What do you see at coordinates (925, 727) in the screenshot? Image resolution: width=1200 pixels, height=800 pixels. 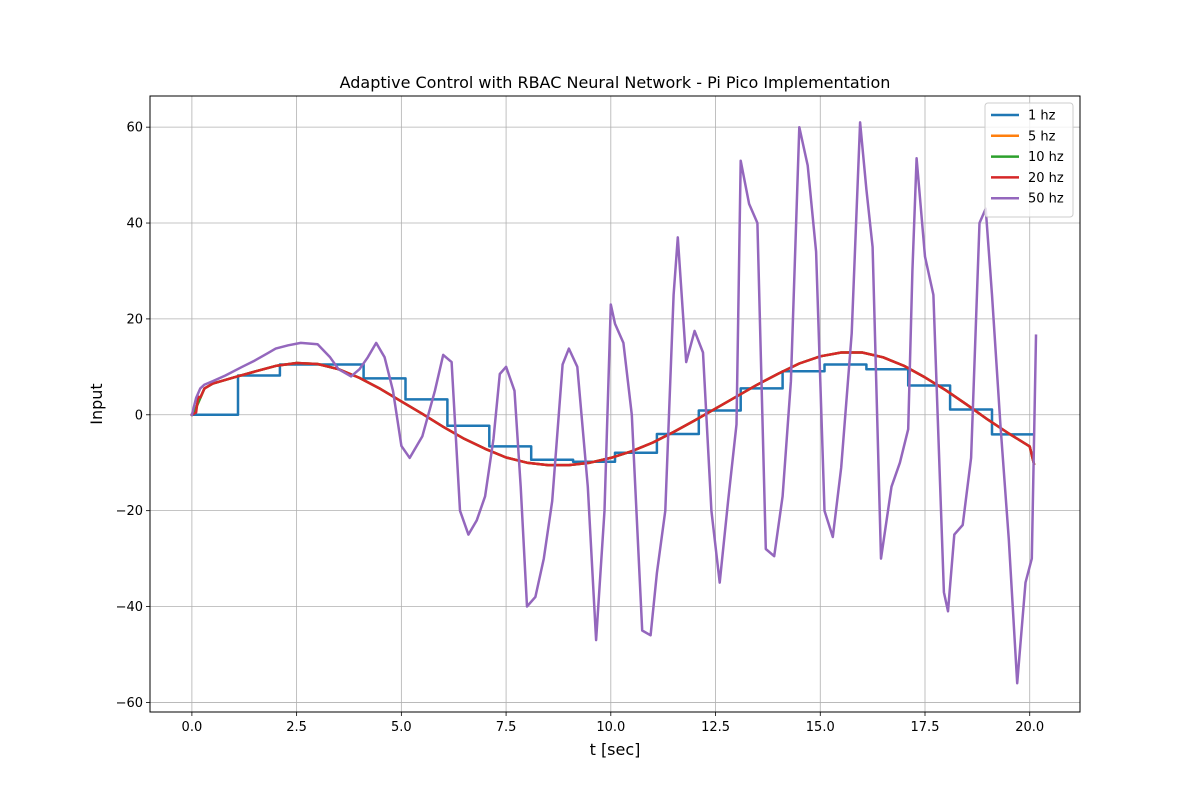 I see `x-tick-label: 17.5` at bounding box center [925, 727].